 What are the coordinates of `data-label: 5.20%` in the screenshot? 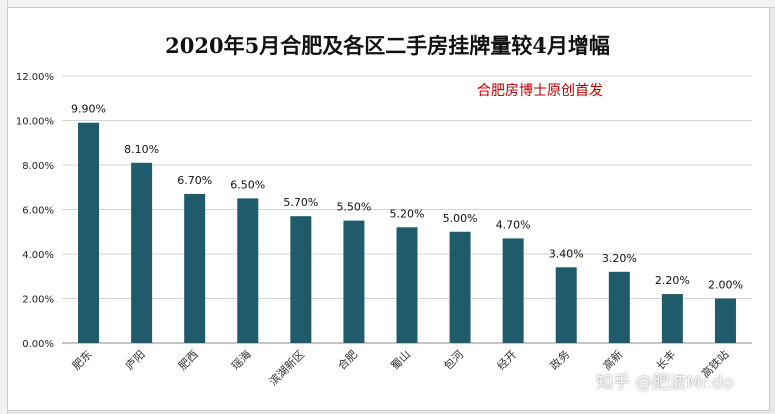 It's located at (407, 213).